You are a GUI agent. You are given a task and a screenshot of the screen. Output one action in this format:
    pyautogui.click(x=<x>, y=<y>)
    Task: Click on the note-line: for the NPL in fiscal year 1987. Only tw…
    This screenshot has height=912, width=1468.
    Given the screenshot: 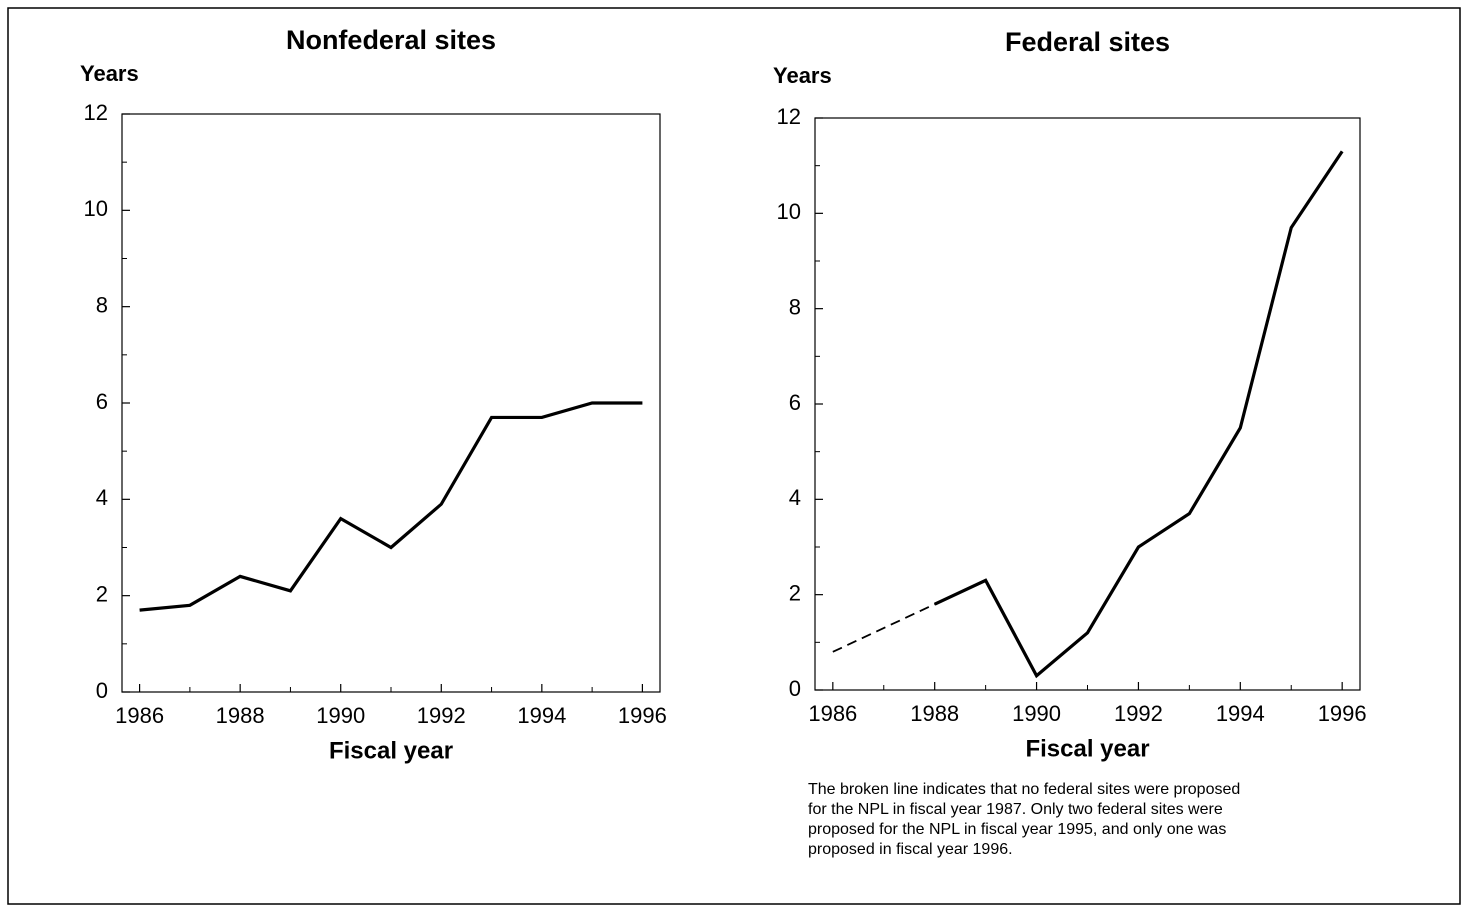 What is the action you would take?
    pyautogui.click(x=1015, y=809)
    